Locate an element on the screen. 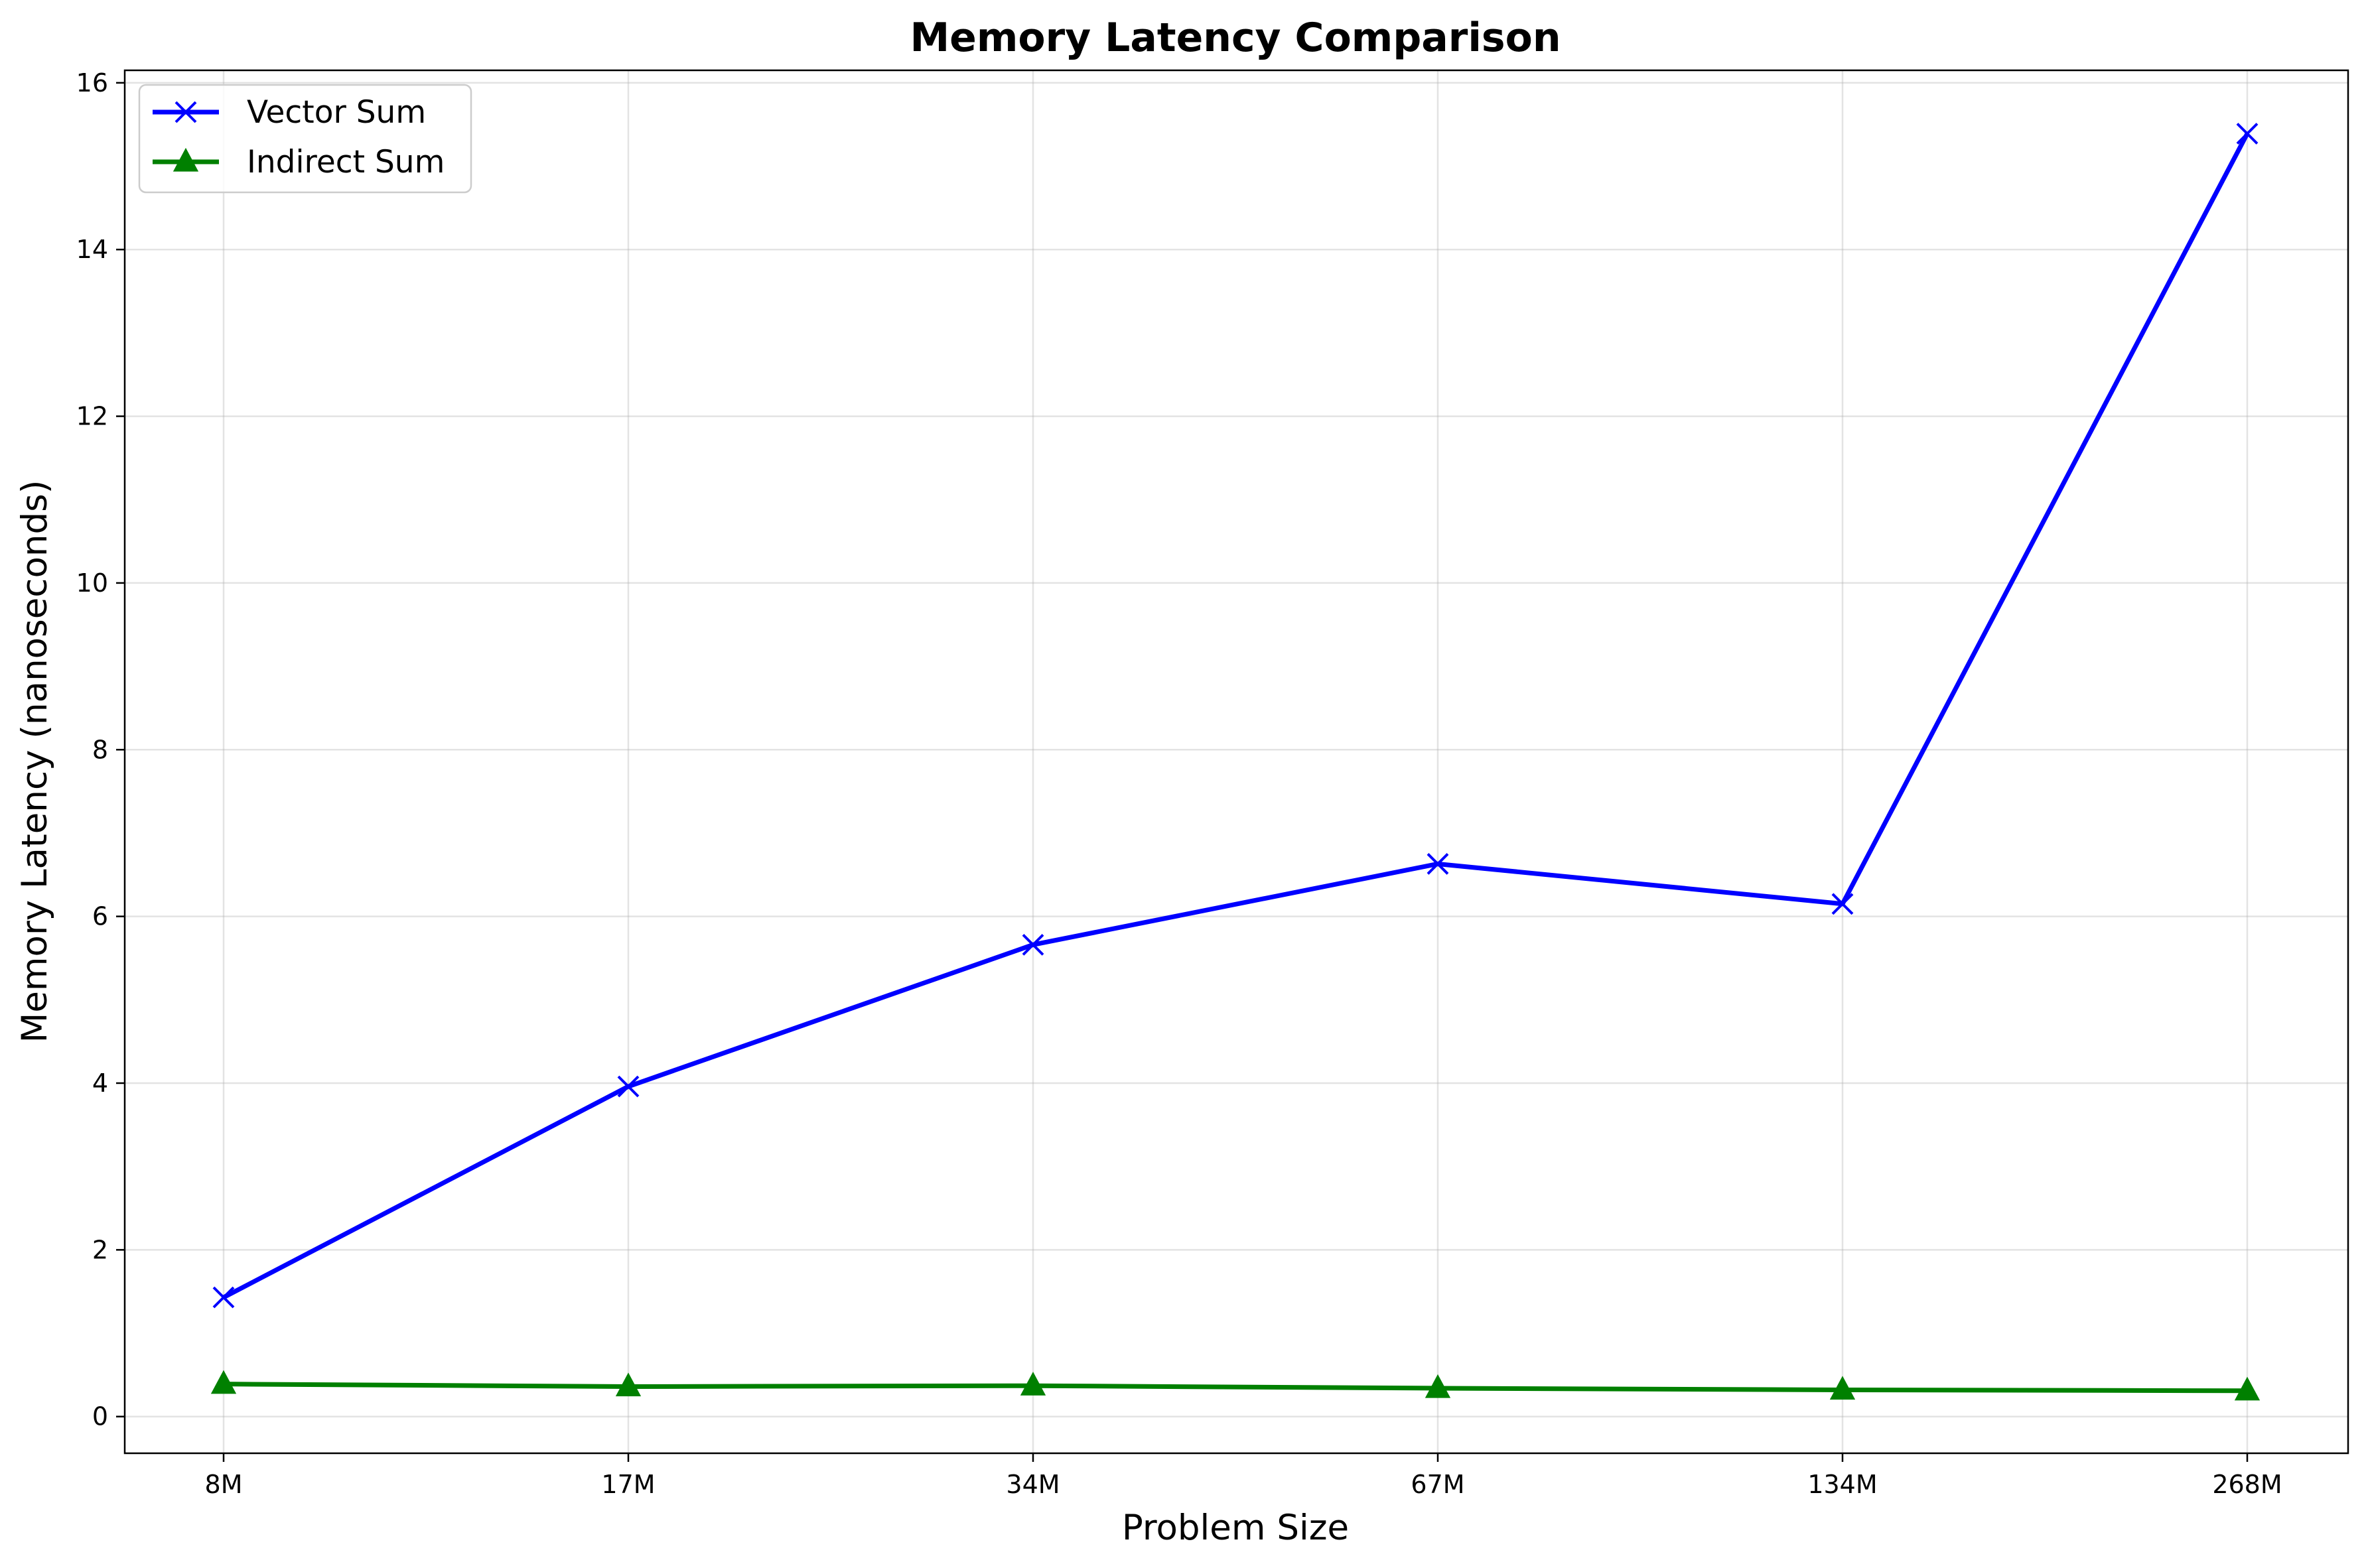 The height and width of the screenshot is (1568, 2368). y-axis-ticks: 0 2 4 6 8 10 12 14 16 is located at coordinates (100, 750).